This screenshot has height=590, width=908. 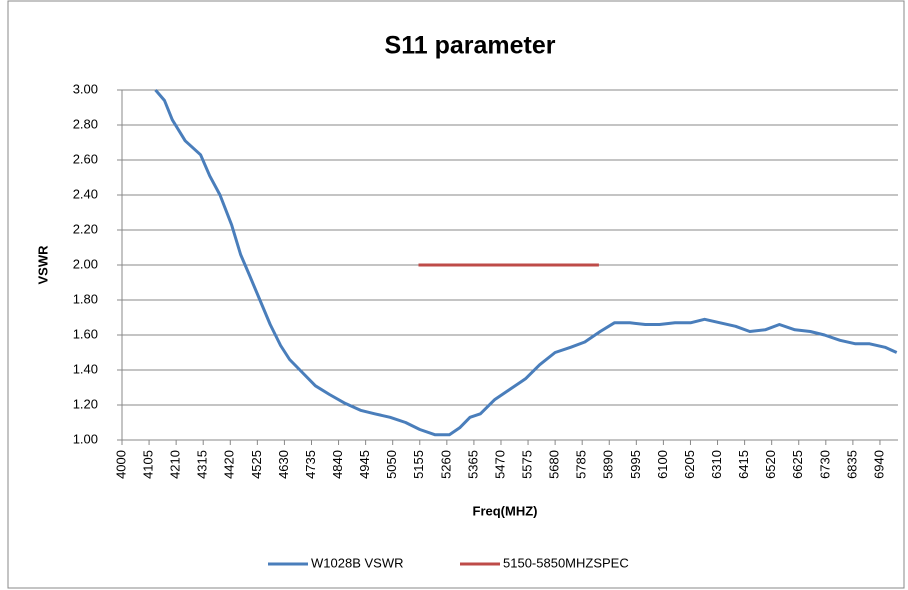 I want to click on x-tick-label: 5785, so click(x=581, y=464).